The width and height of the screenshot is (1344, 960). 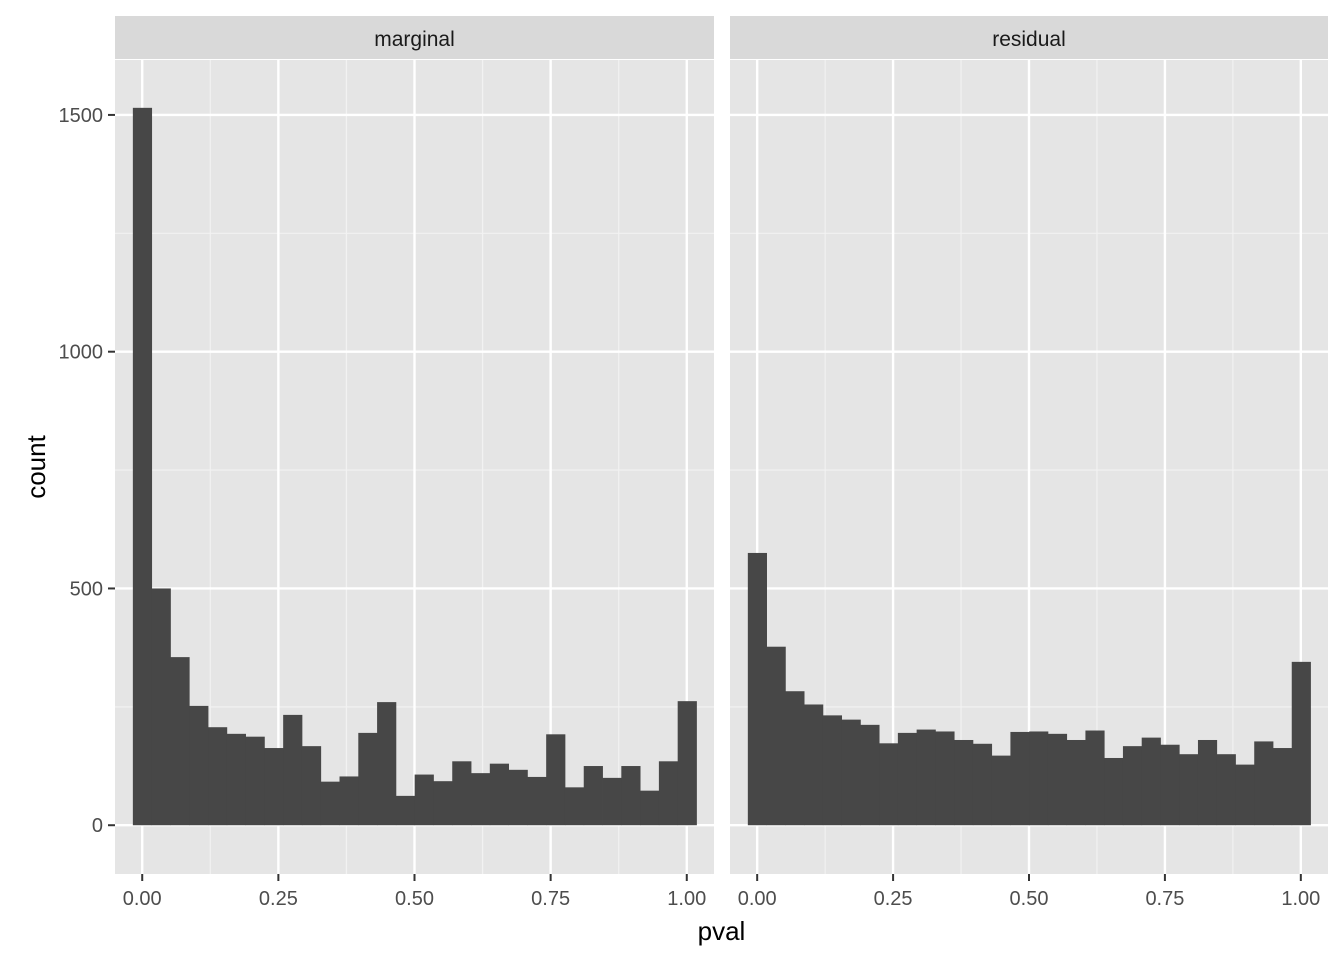 I want to click on facet-strip-label: residual, so click(x=1029, y=39).